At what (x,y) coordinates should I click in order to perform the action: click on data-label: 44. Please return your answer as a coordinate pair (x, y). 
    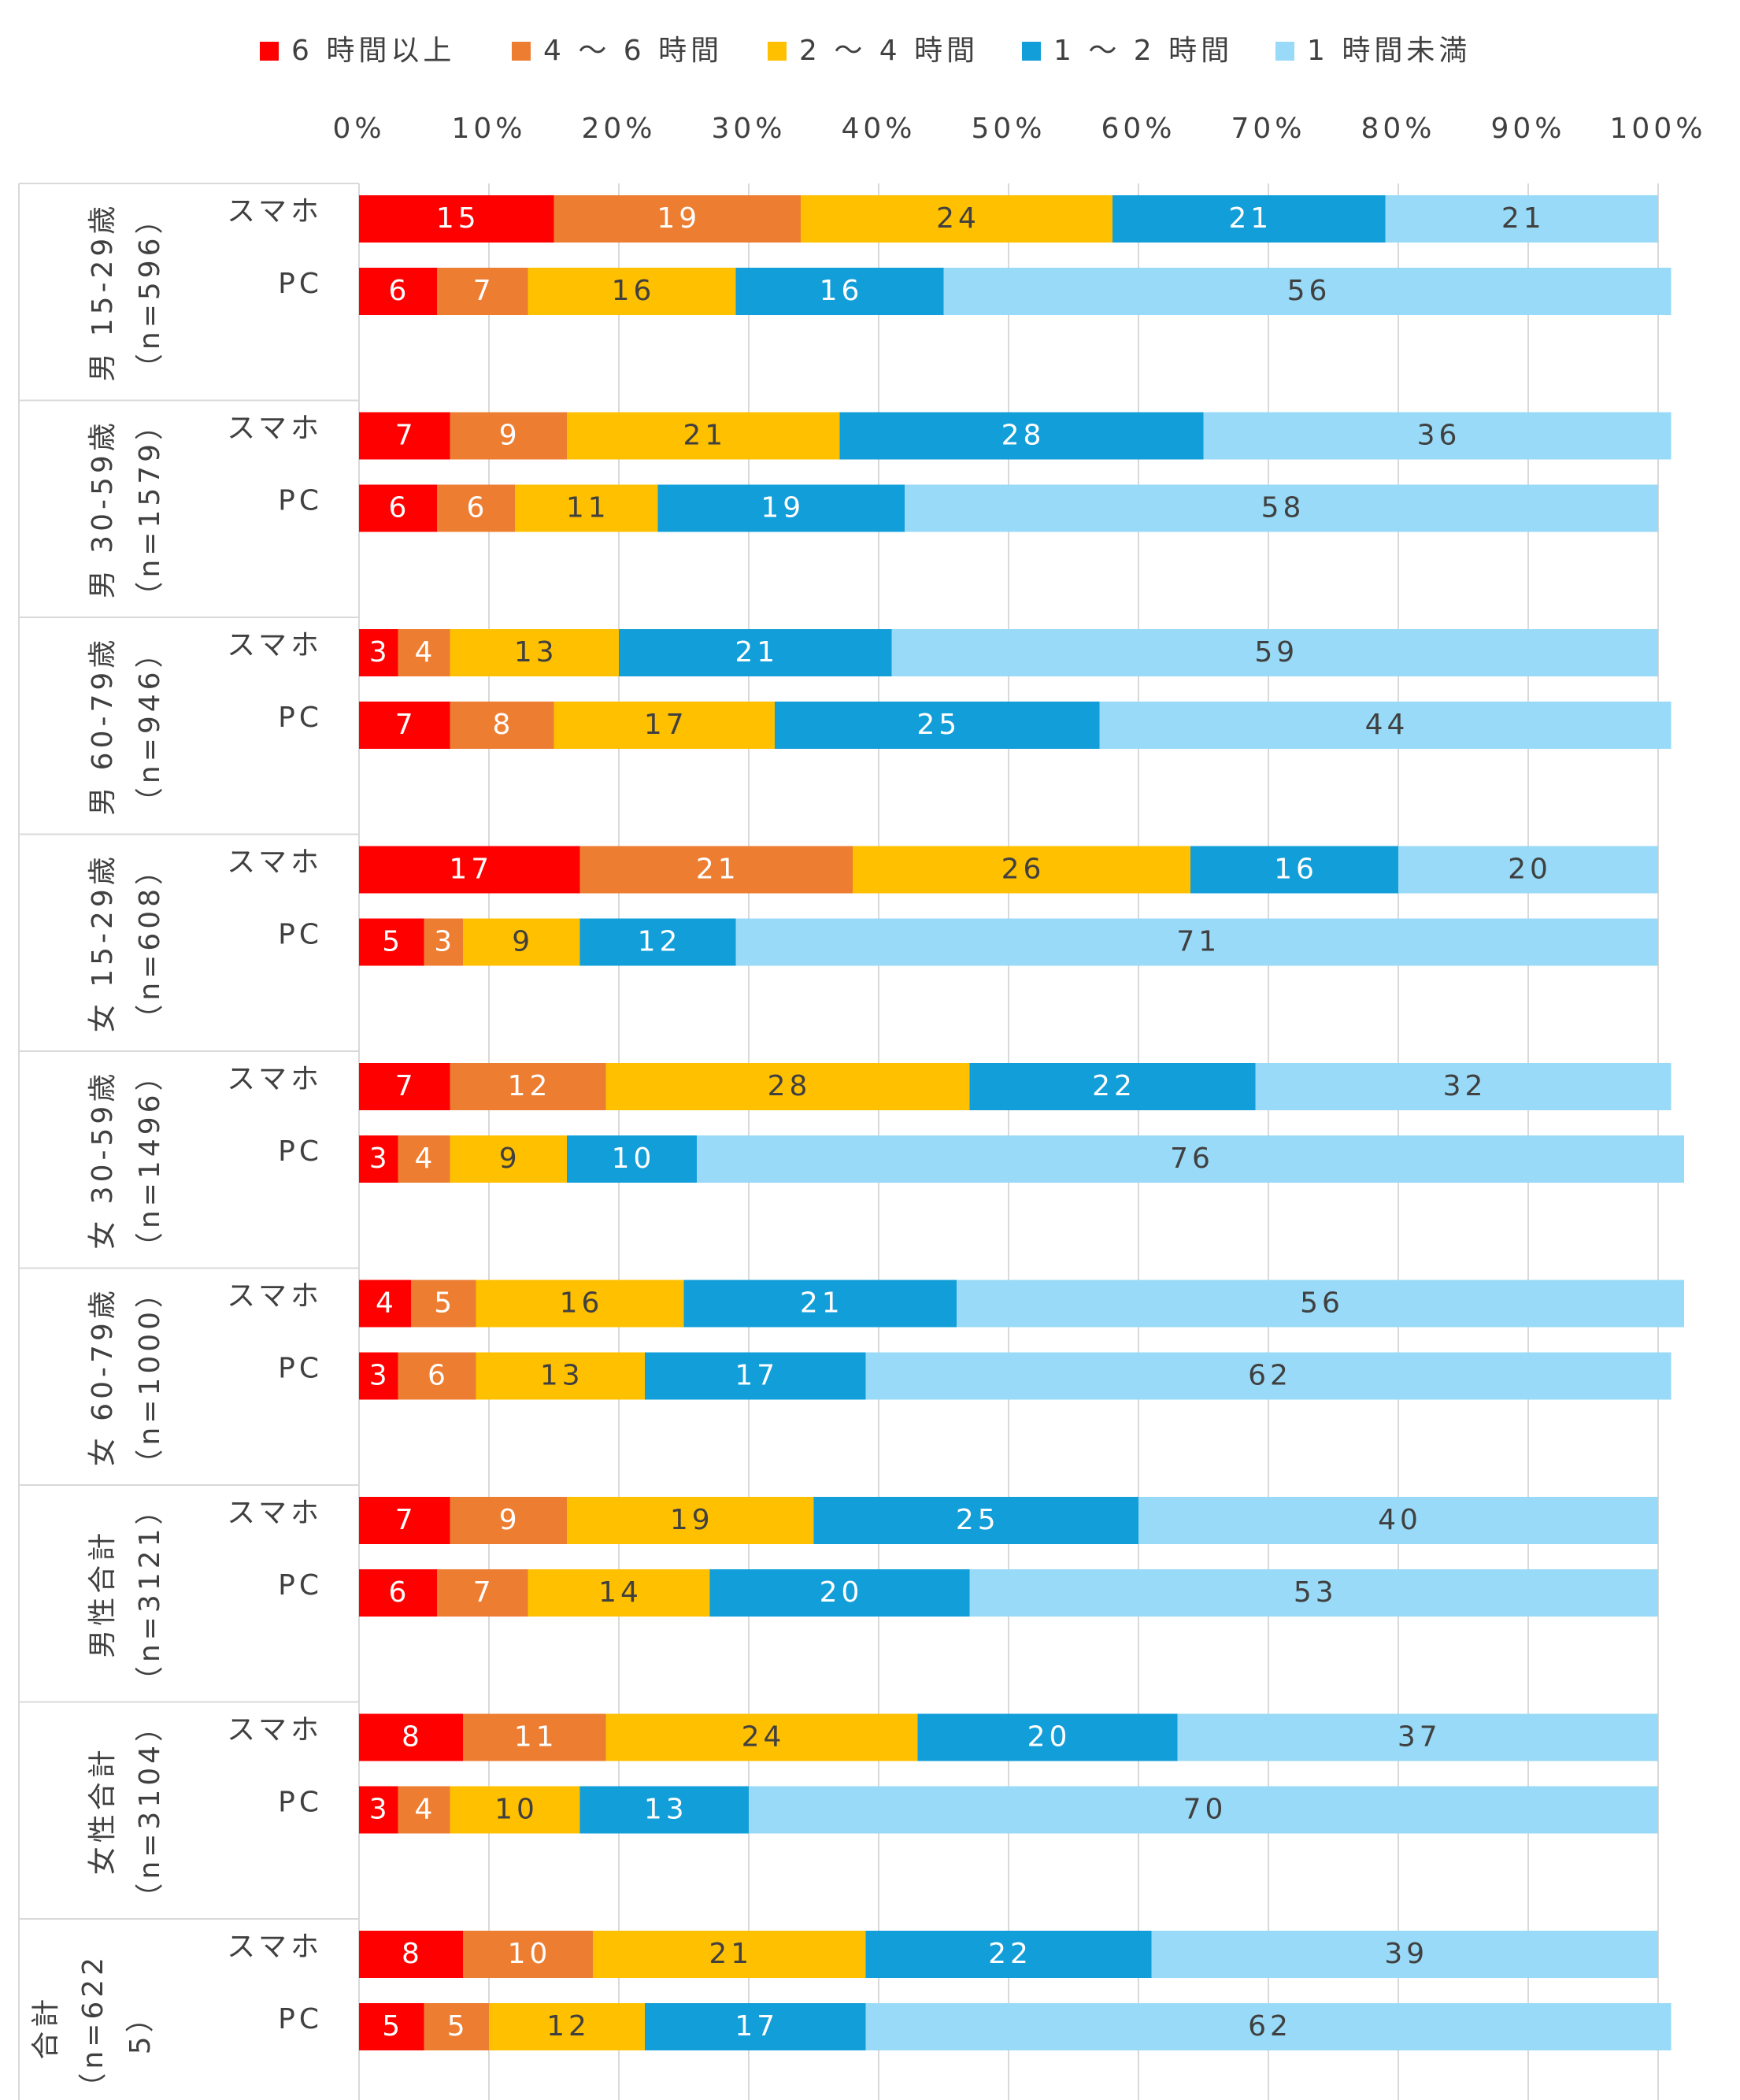
    Looking at the image, I should click on (1387, 725).